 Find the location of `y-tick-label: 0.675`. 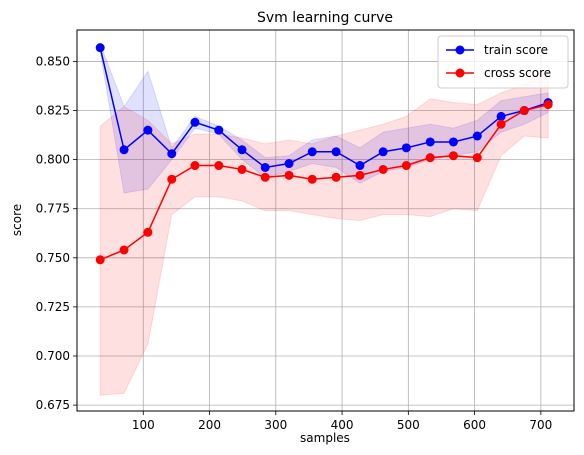

y-tick-label: 0.675 is located at coordinates (53, 405).